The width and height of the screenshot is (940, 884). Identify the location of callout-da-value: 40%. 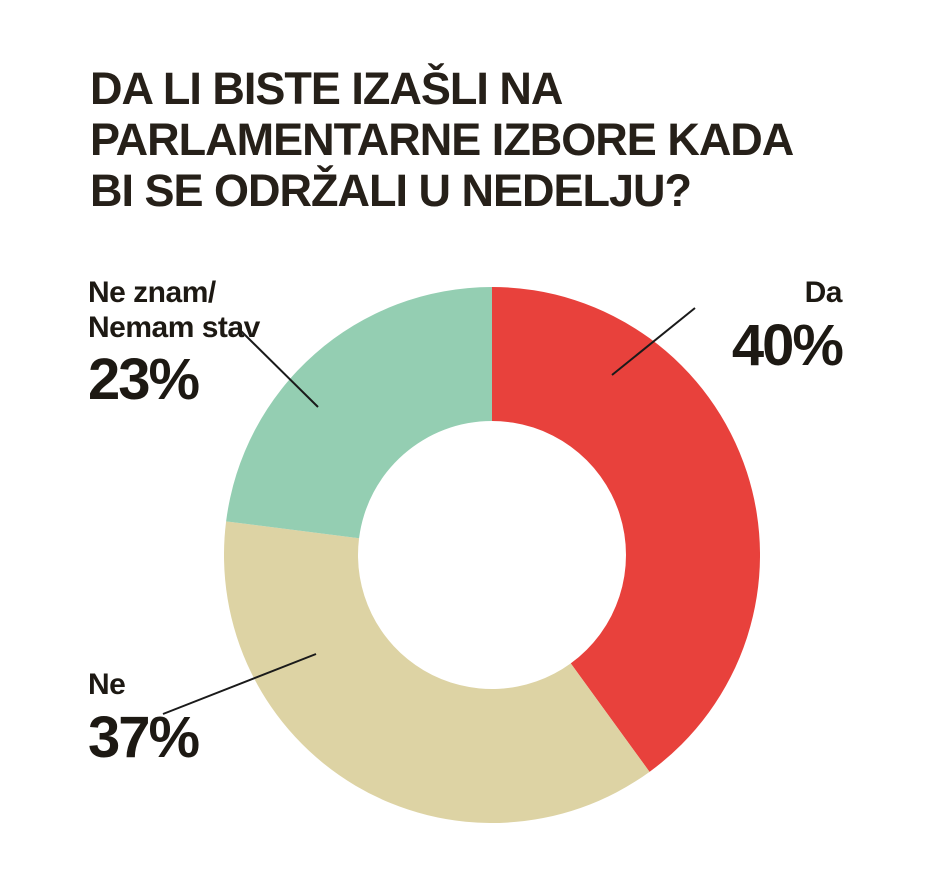
(787, 345).